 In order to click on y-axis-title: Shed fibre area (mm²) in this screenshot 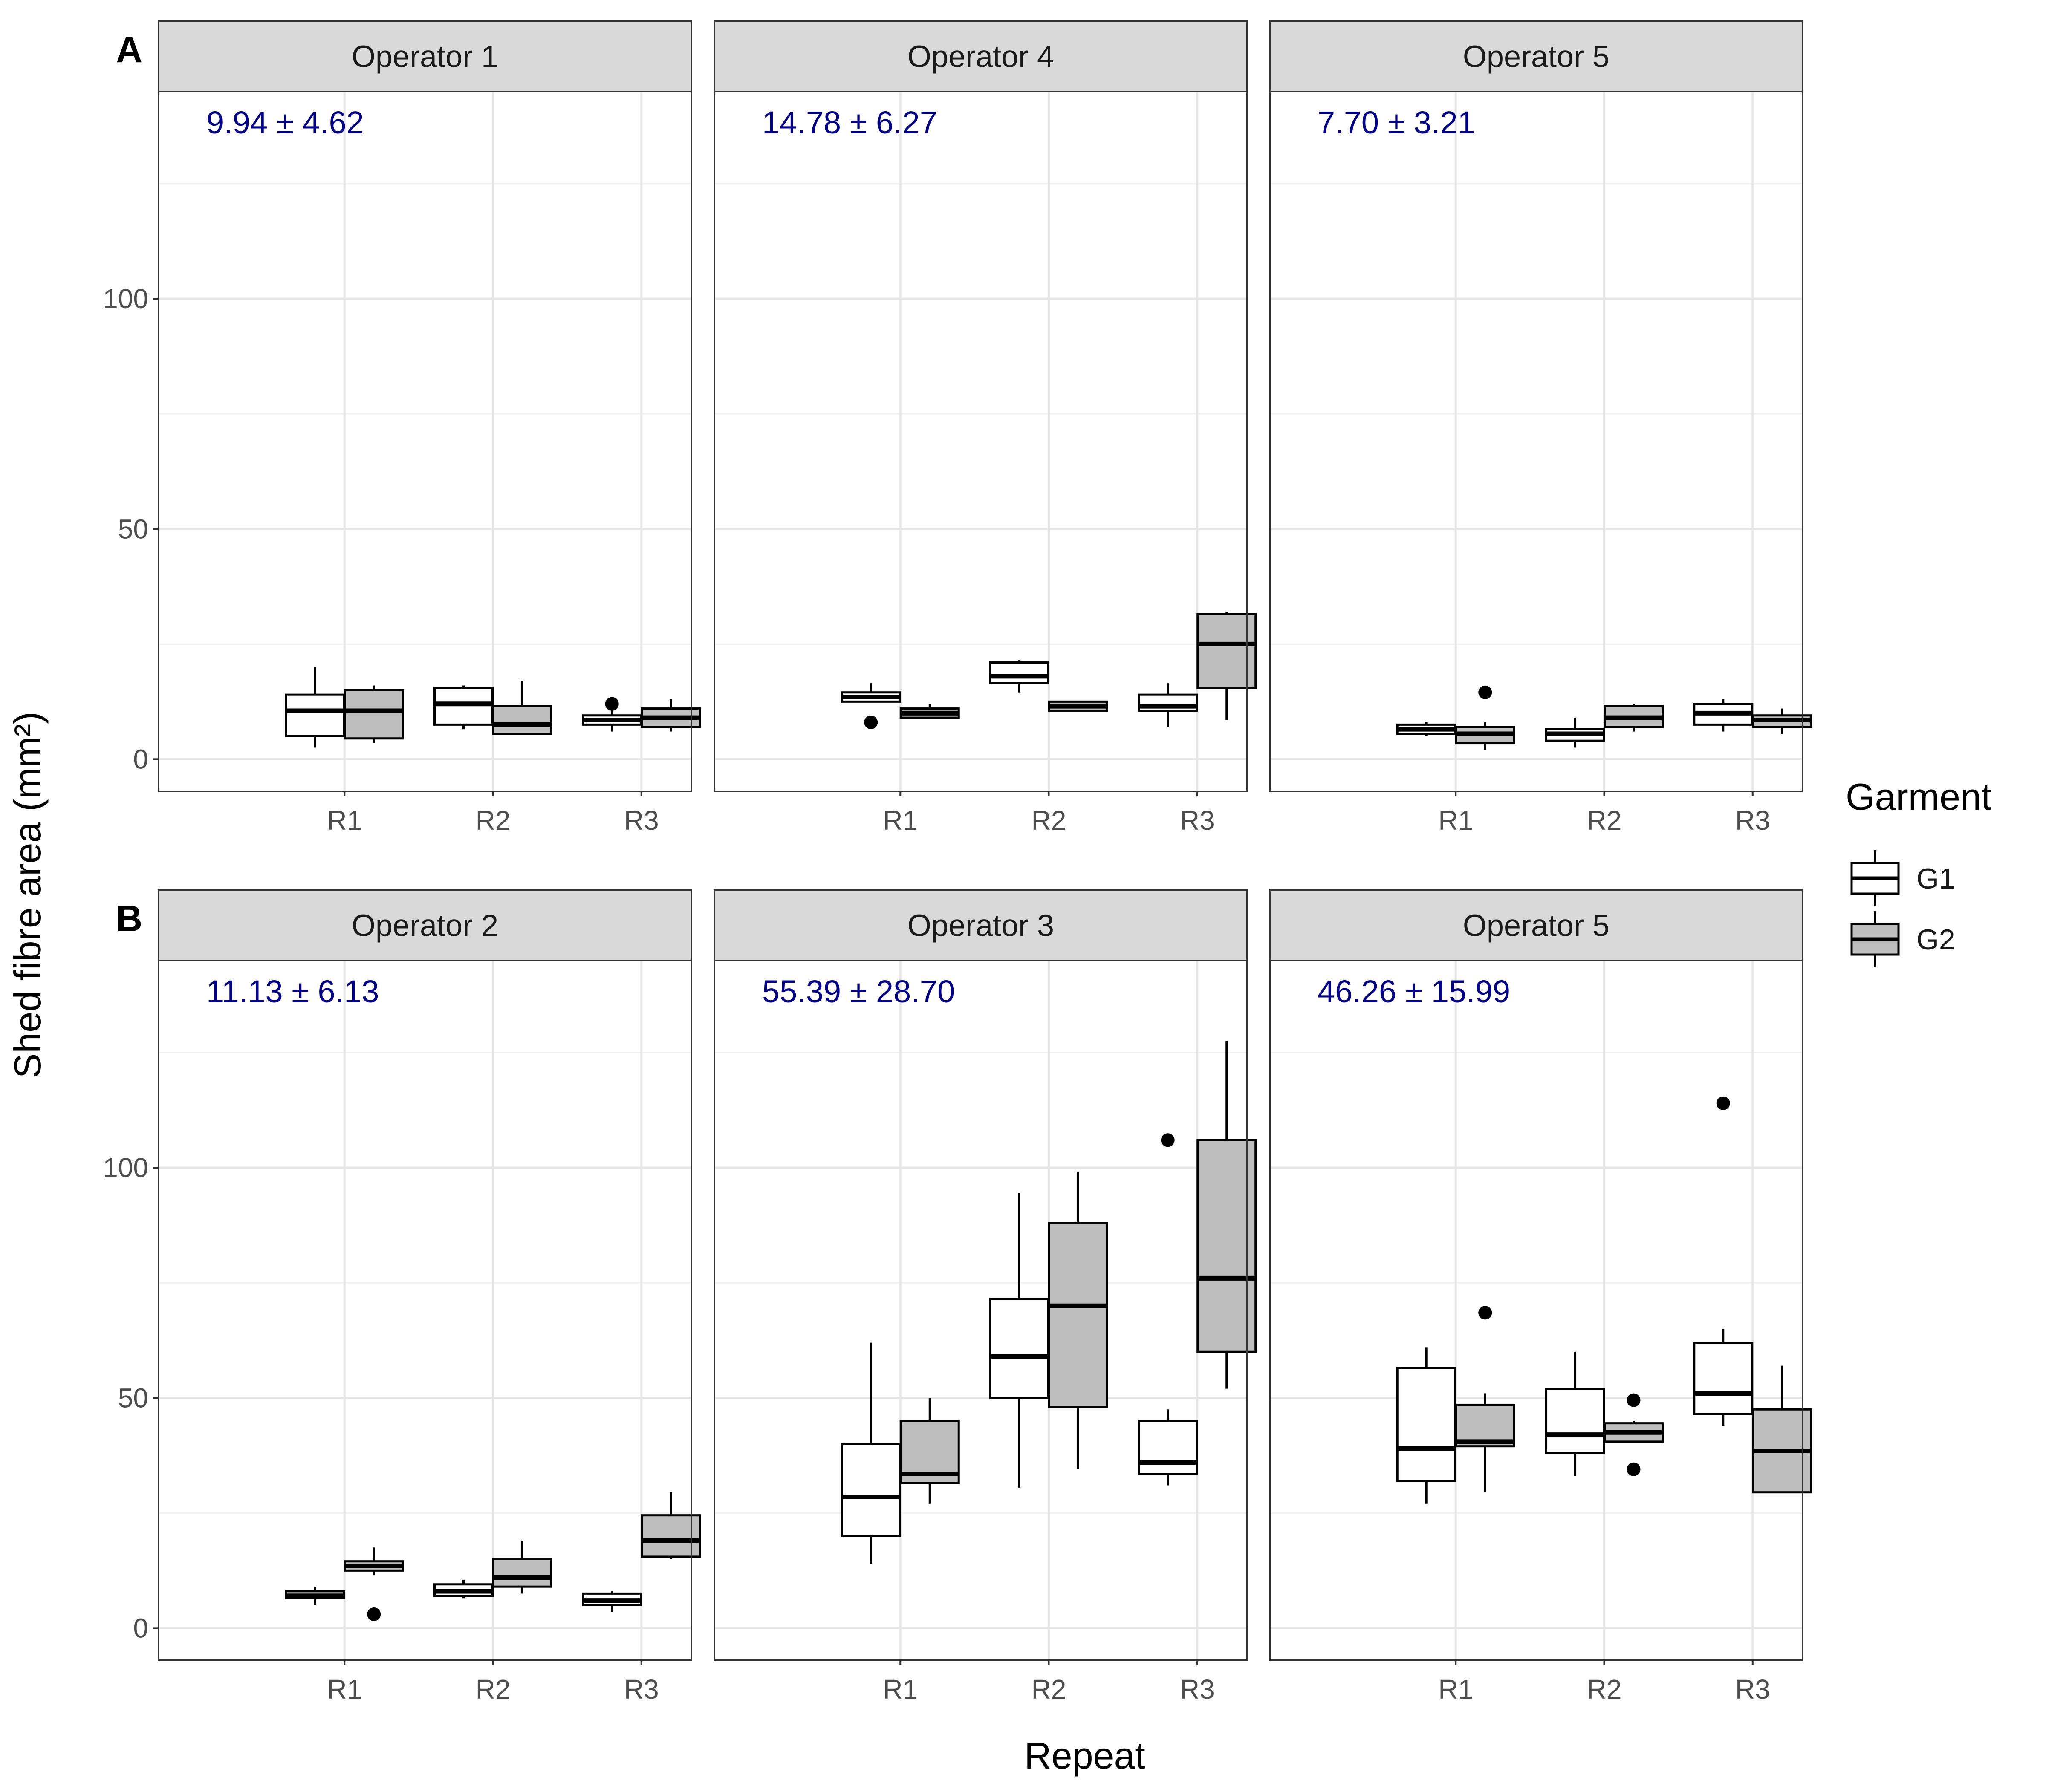, I will do `click(27, 895)`.